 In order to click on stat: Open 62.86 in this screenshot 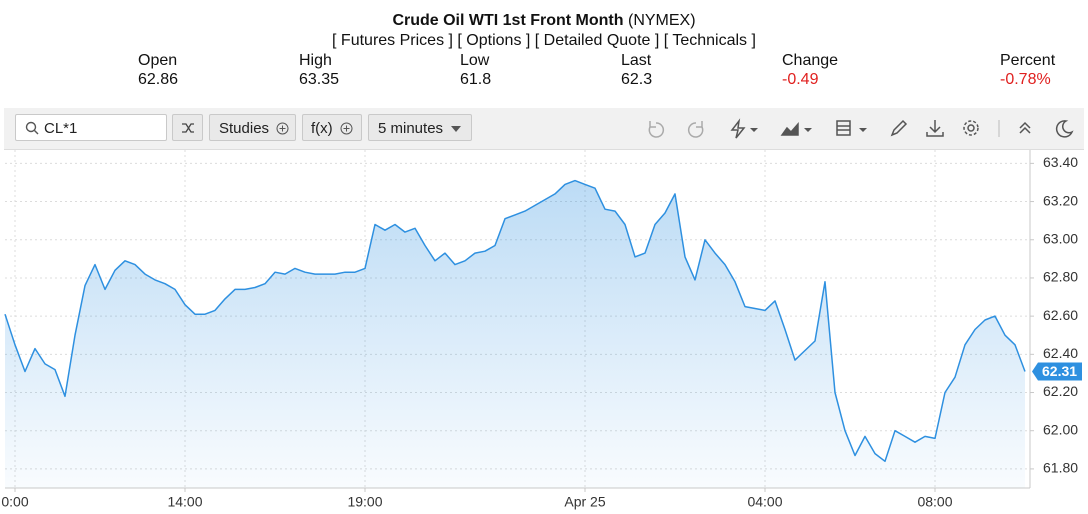, I will do `click(158, 70)`.